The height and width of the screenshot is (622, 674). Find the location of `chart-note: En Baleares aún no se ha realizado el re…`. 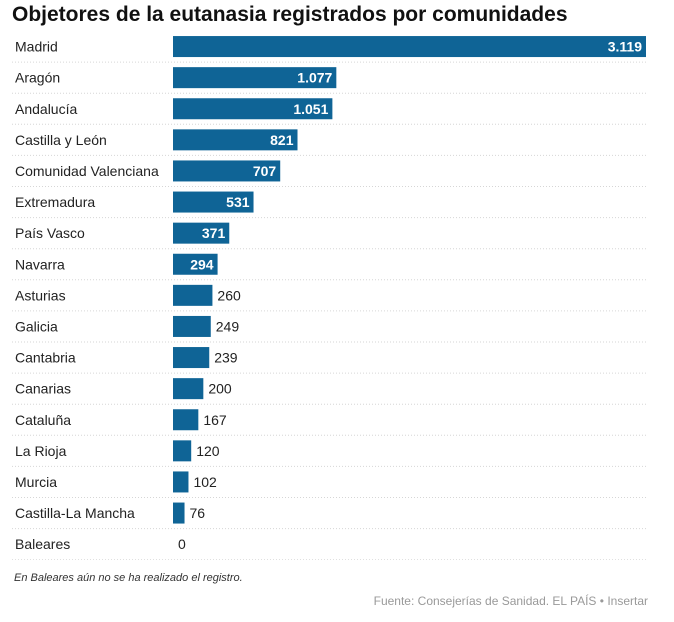

chart-note: En Baleares aún no se ha realizado el re… is located at coordinates (128, 578).